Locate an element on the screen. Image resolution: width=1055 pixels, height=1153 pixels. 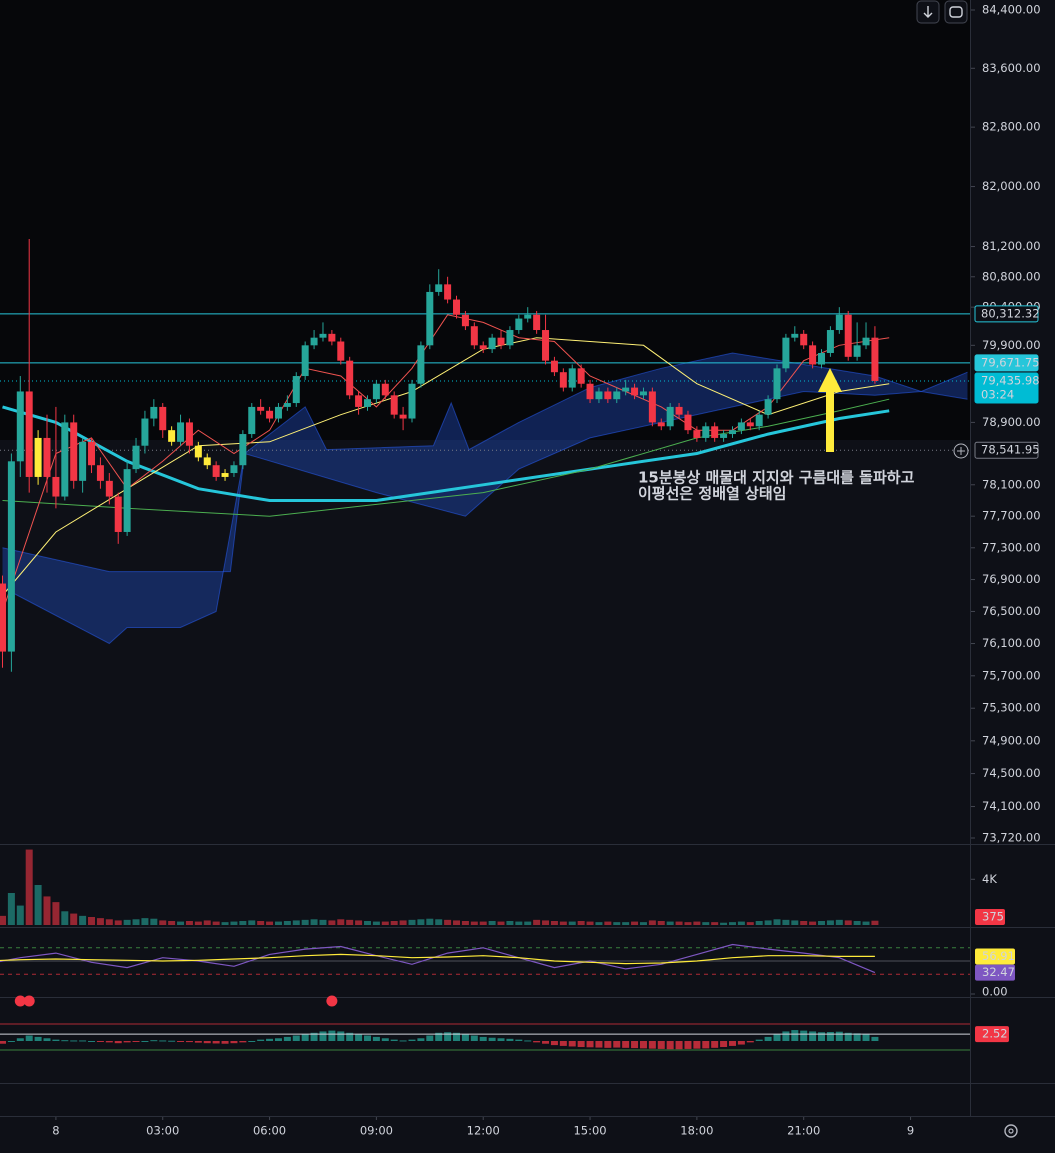
crosshair-add-button is located at coordinates (961, 451).